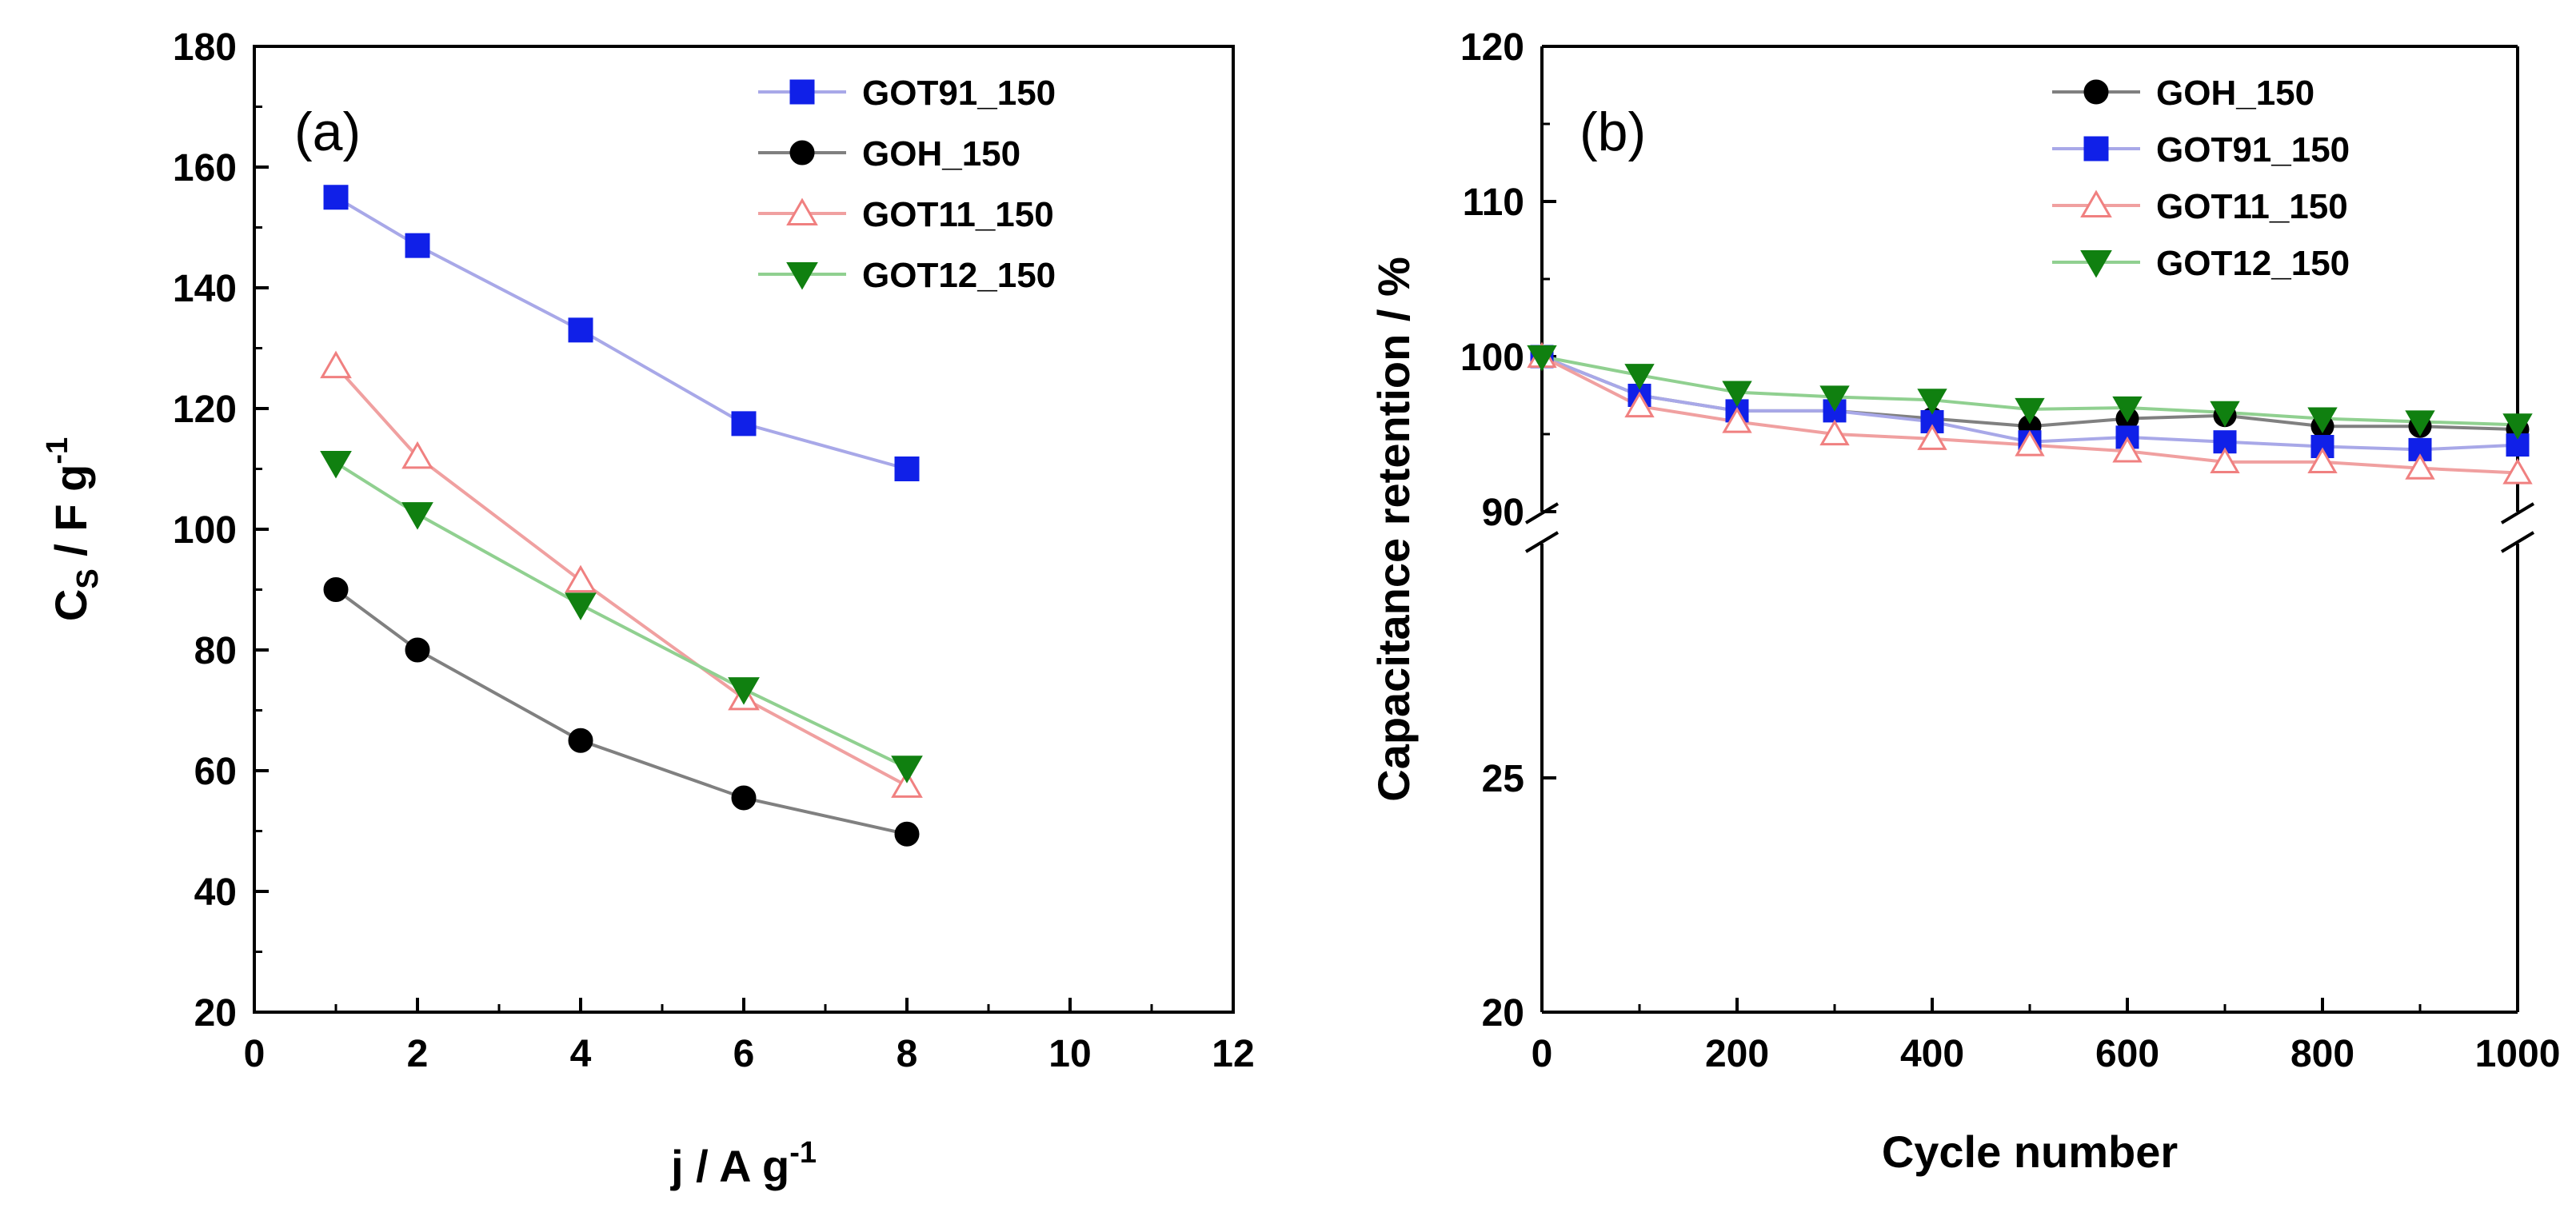 This screenshot has width=2576, height=1228. Describe the element at coordinates (2235, 93) in the screenshot. I see `legend-label-b-goh-150: GOH_150` at that location.